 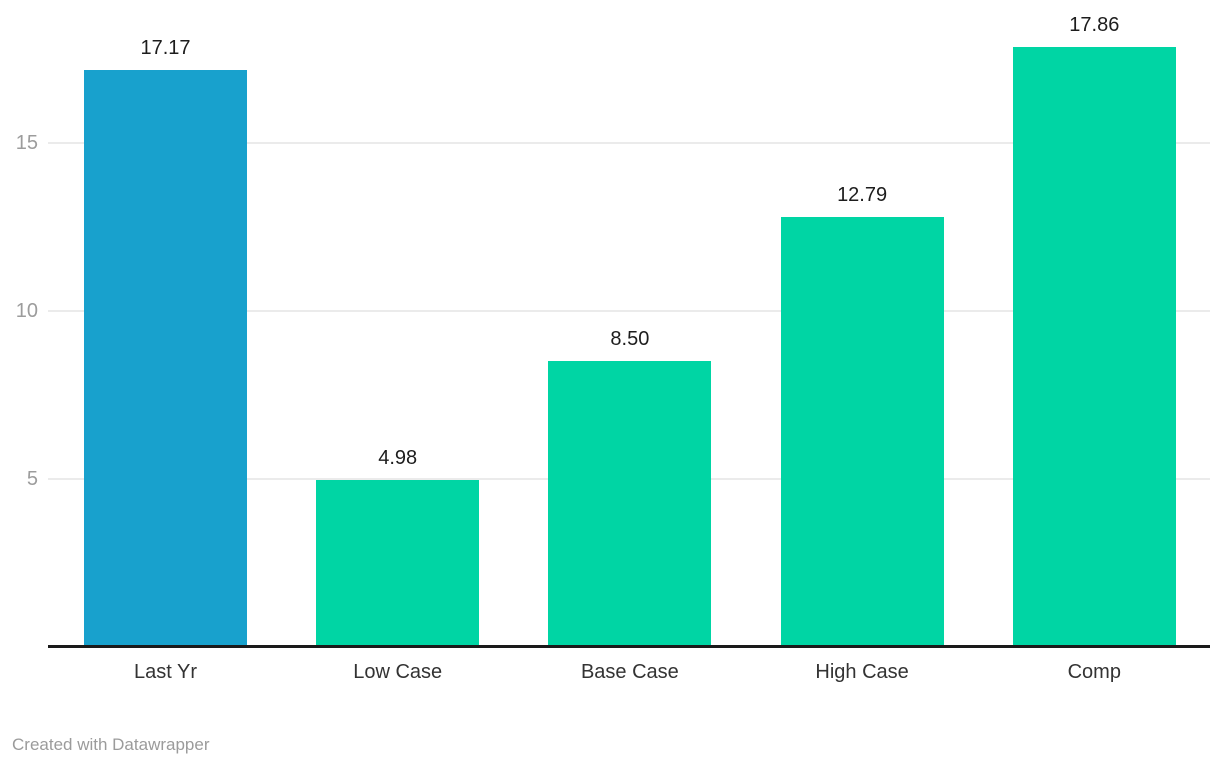 I want to click on x-axis-category-label: Comp, so click(x=1094, y=672).